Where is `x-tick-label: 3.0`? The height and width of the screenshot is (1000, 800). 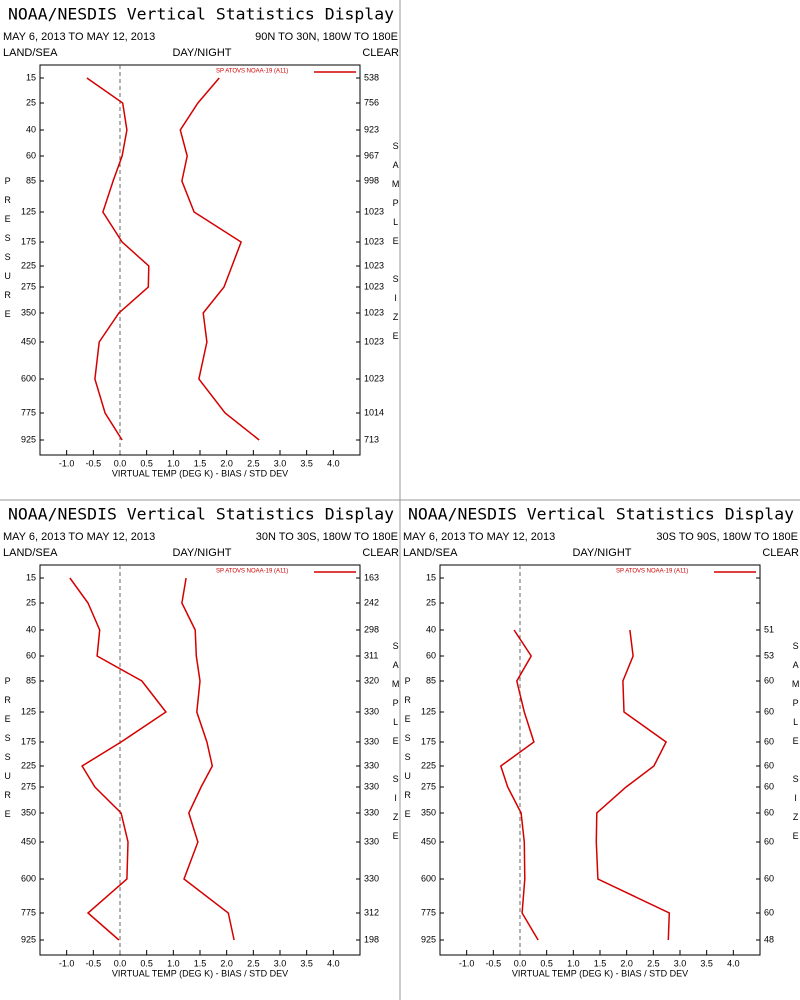 x-tick-label: 3.0 is located at coordinates (280, 963).